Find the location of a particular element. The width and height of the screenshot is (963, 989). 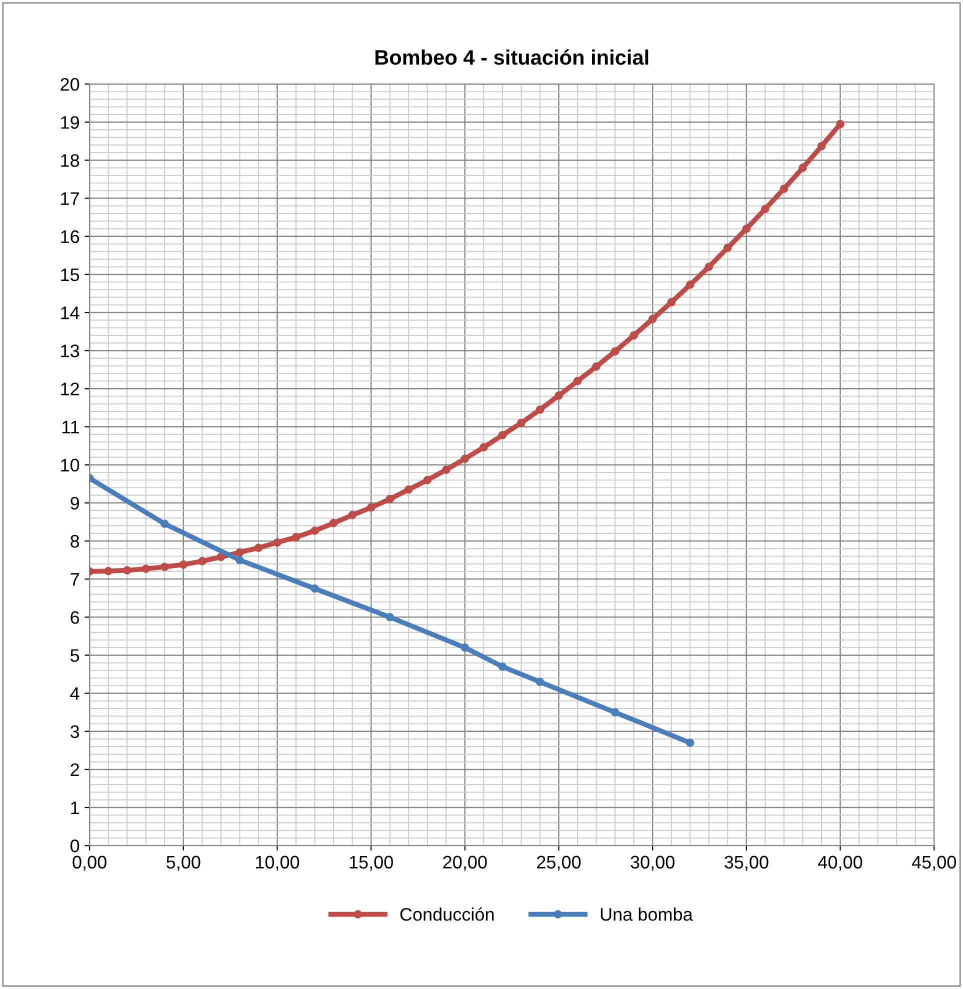

chart-title: Bombeo 4 - situación inicial is located at coordinates (511, 57).